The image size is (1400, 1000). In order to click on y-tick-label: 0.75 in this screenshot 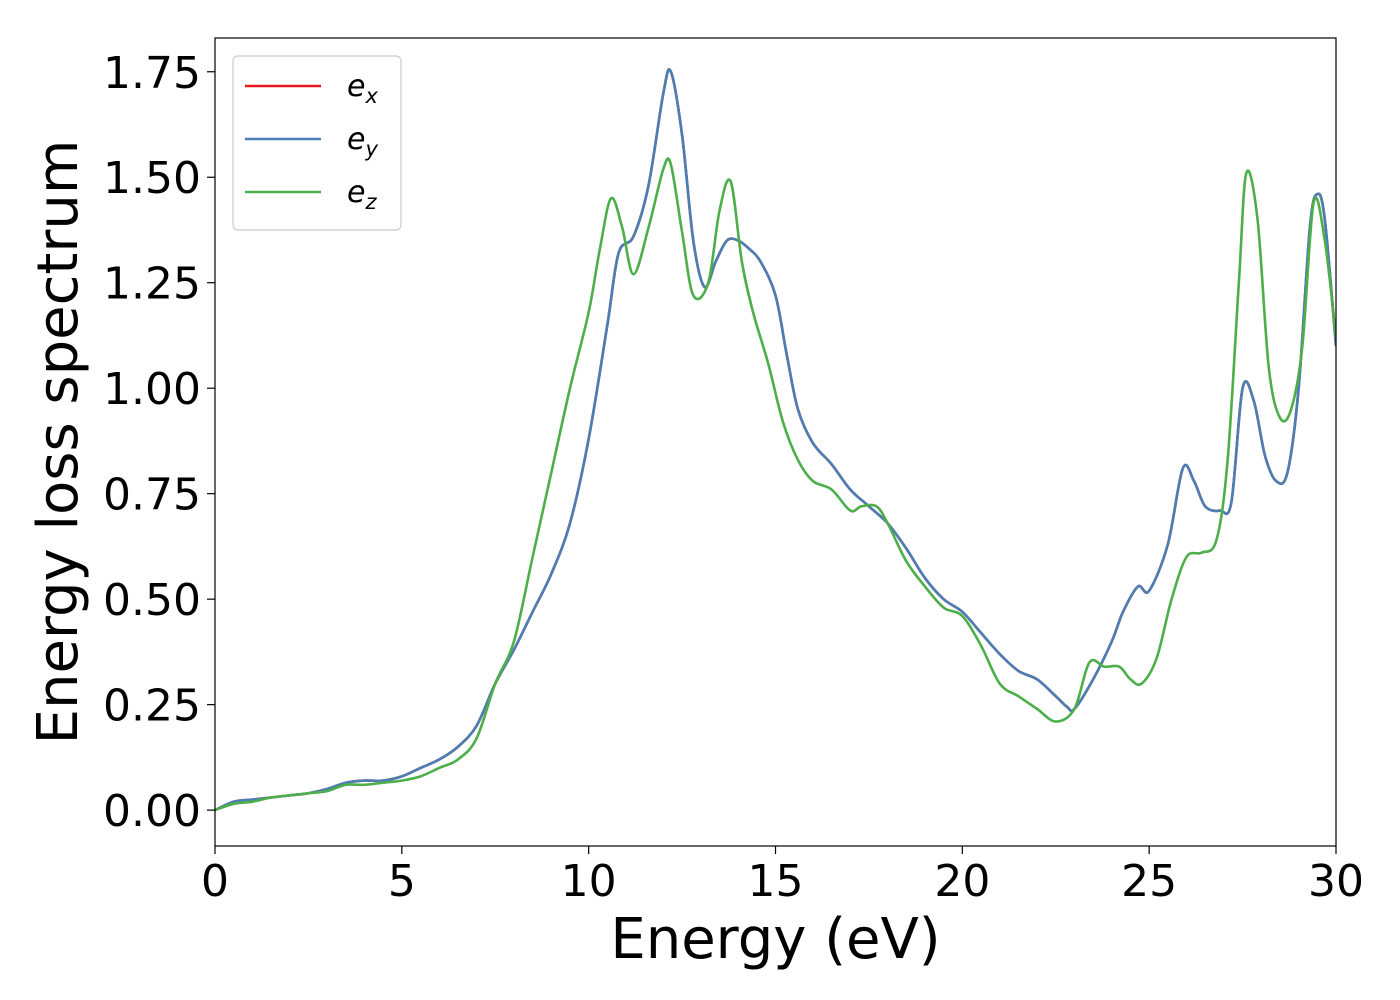, I will do `click(152, 495)`.